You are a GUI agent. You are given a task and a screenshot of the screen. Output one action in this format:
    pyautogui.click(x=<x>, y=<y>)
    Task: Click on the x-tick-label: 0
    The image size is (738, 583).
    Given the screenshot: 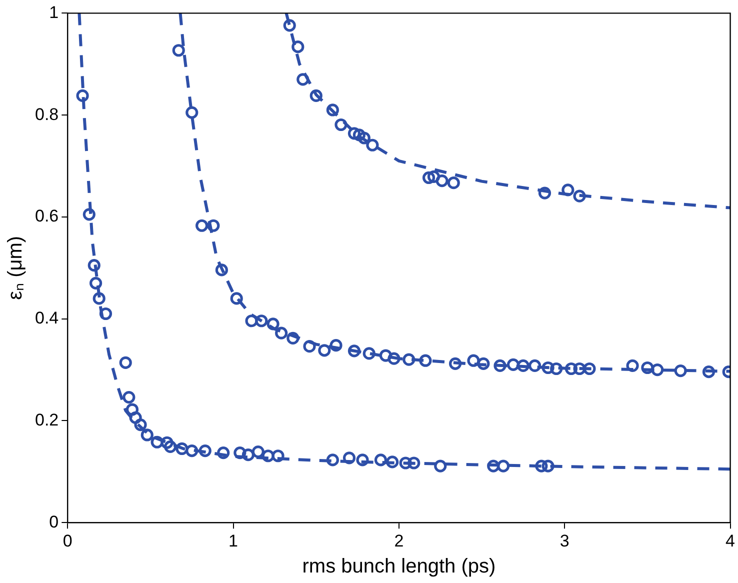 What is the action you would take?
    pyautogui.click(x=67, y=540)
    